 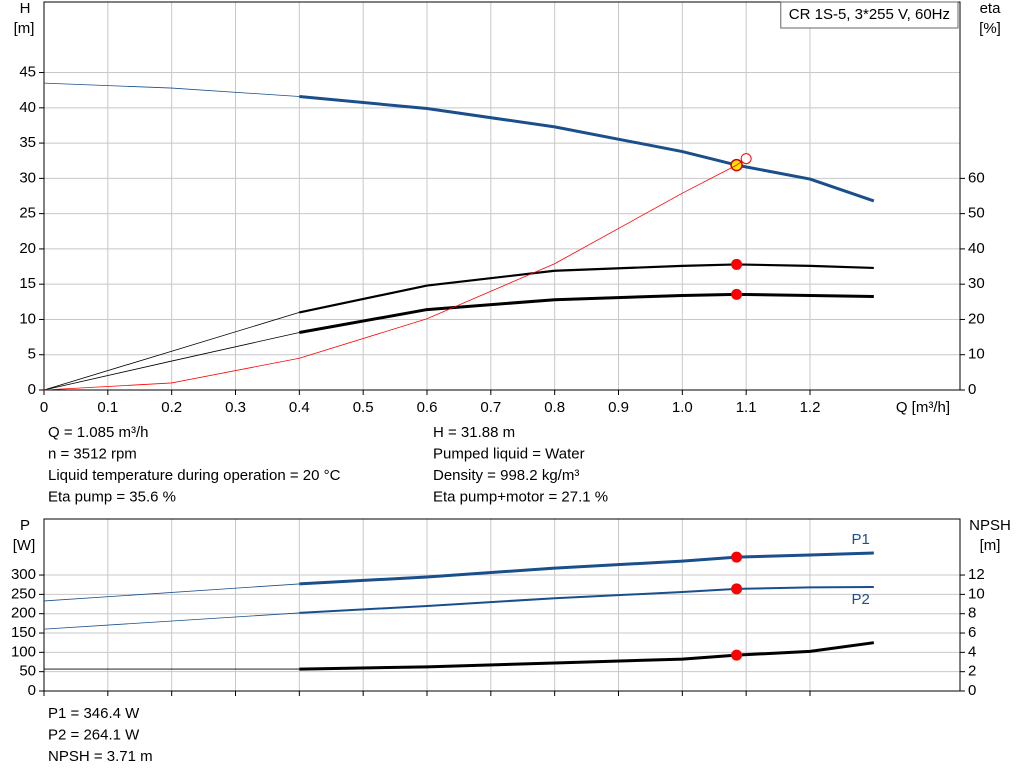 What do you see at coordinates (235, 407) in the screenshot?
I see `x-tick-label: 0.3` at bounding box center [235, 407].